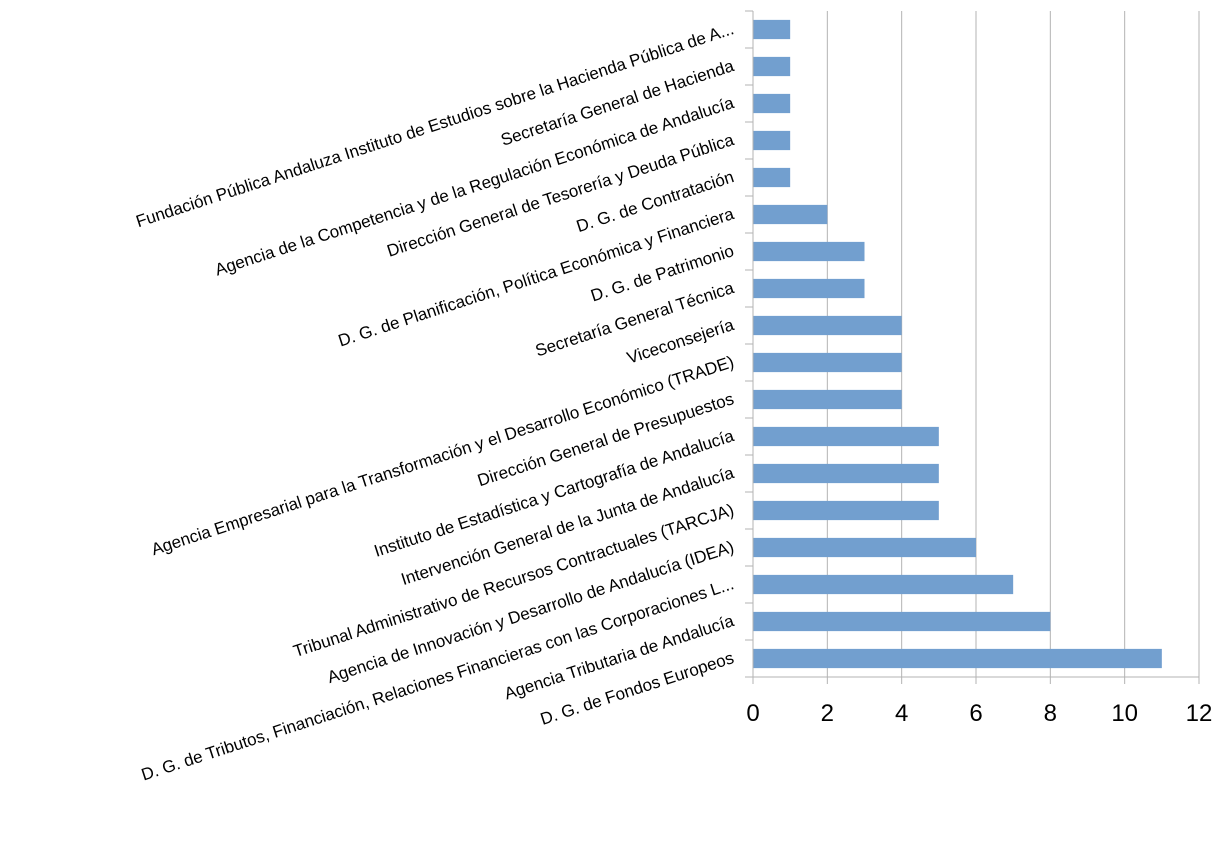 Image resolution: width=1217 pixels, height=854 pixels. What do you see at coordinates (1050, 713) in the screenshot?
I see `x-tick-label: 8` at bounding box center [1050, 713].